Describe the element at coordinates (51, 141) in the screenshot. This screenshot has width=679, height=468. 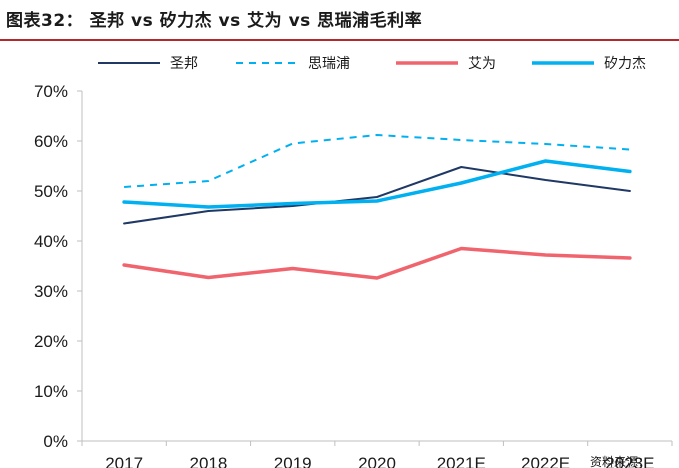
I see `y-tick-label: 60%` at that location.